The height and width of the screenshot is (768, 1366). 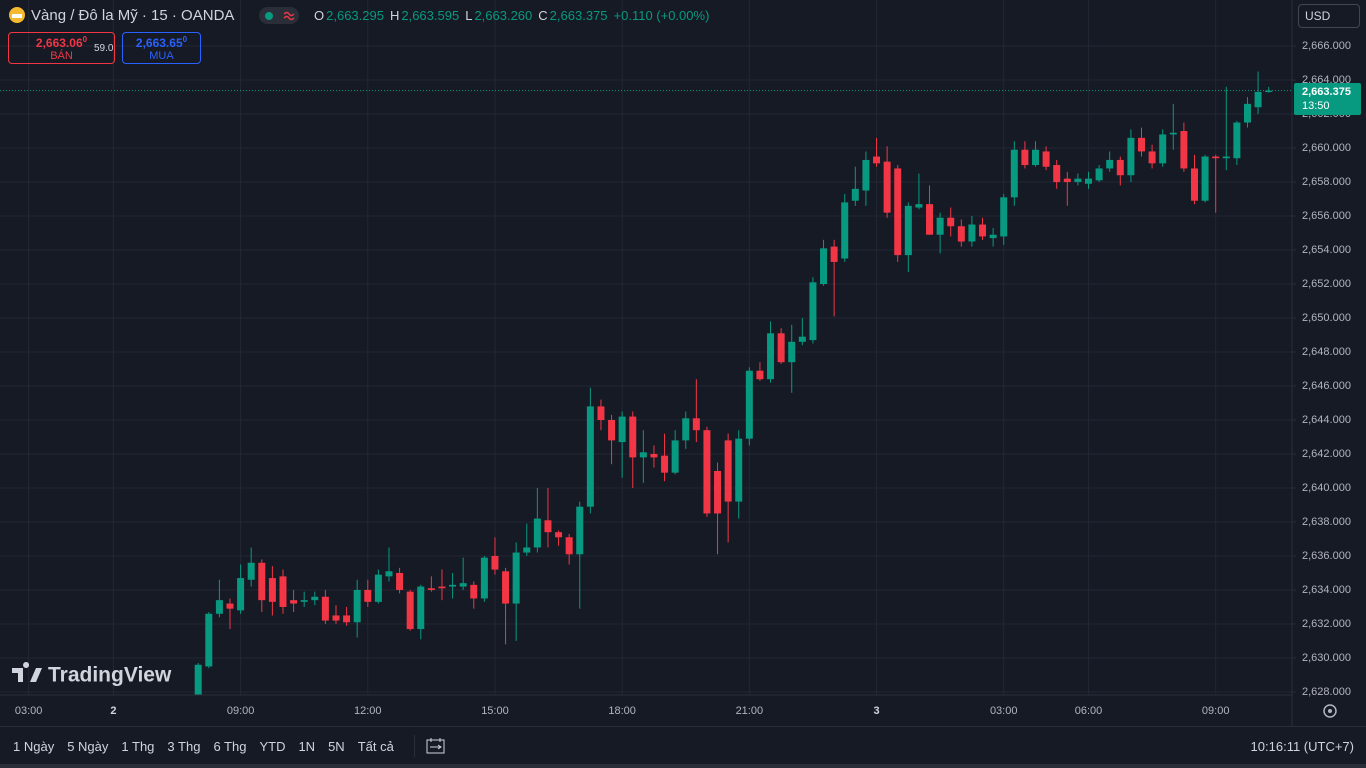 I want to click on watermark-text: TradingView, so click(x=110, y=675).